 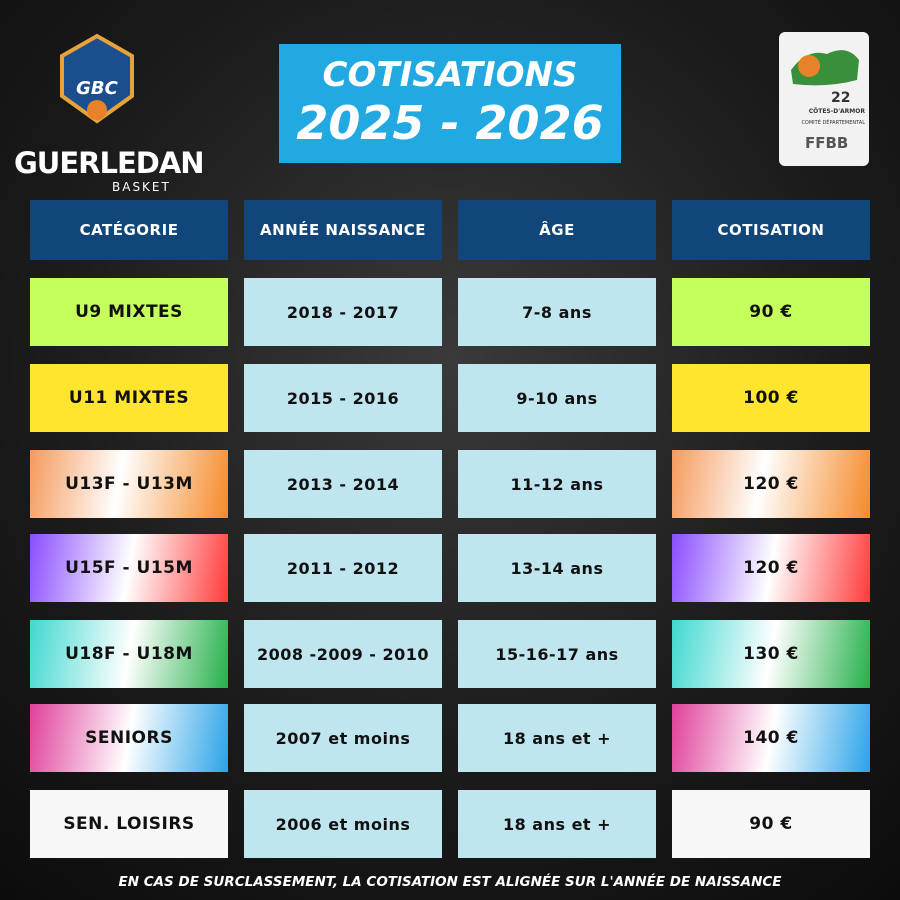 I want to click on table-cell: 100 €, so click(x=771, y=398).